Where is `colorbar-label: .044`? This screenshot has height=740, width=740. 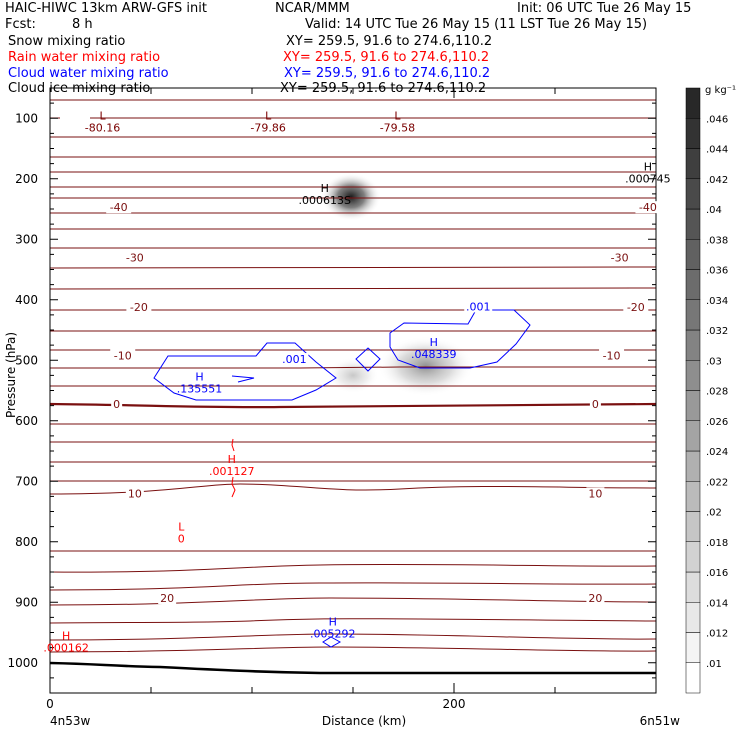
colorbar-label: .044 is located at coordinates (717, 150).